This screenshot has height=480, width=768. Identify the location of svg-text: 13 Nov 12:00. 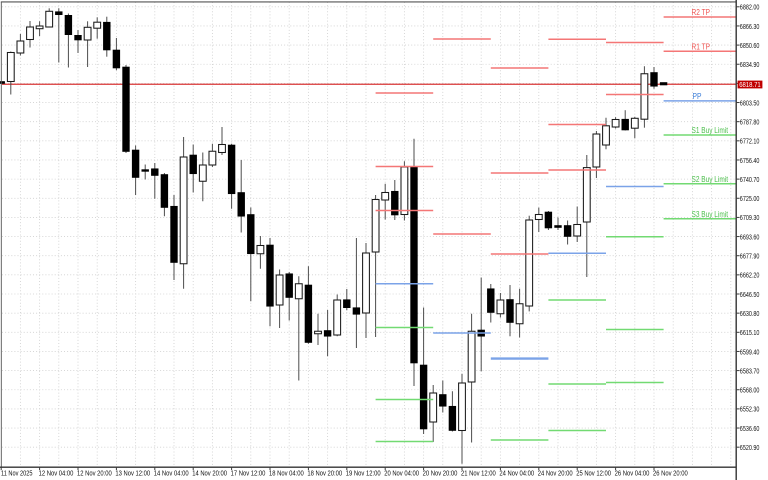
(132, 472).